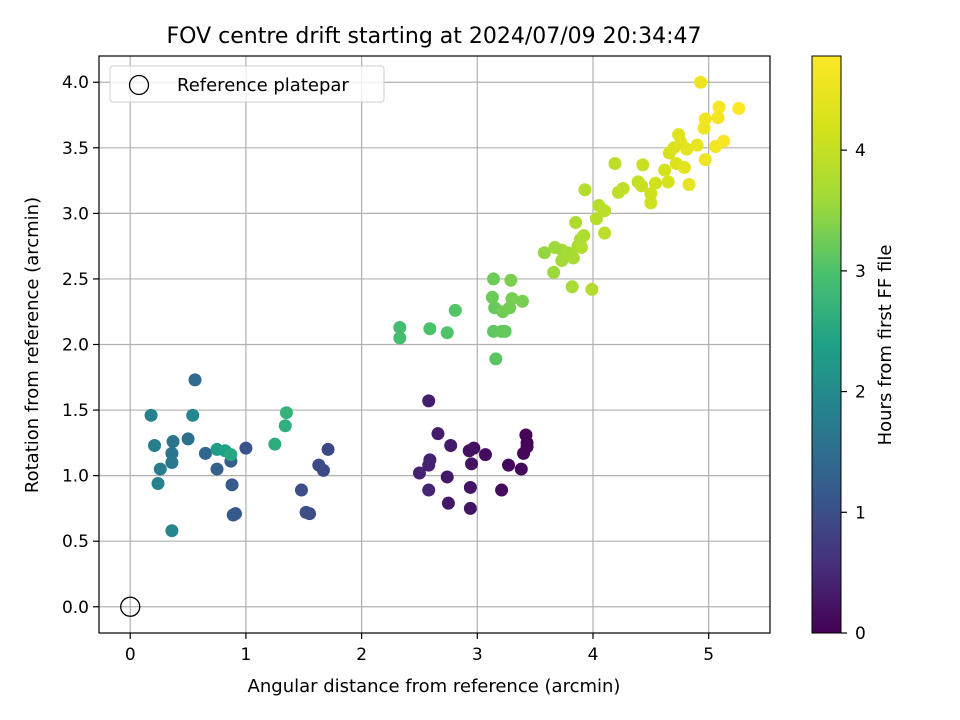 The width and height of the screenshot is (960, 720). I want to click on y-tick-label: 1.0, so click(75, 477).